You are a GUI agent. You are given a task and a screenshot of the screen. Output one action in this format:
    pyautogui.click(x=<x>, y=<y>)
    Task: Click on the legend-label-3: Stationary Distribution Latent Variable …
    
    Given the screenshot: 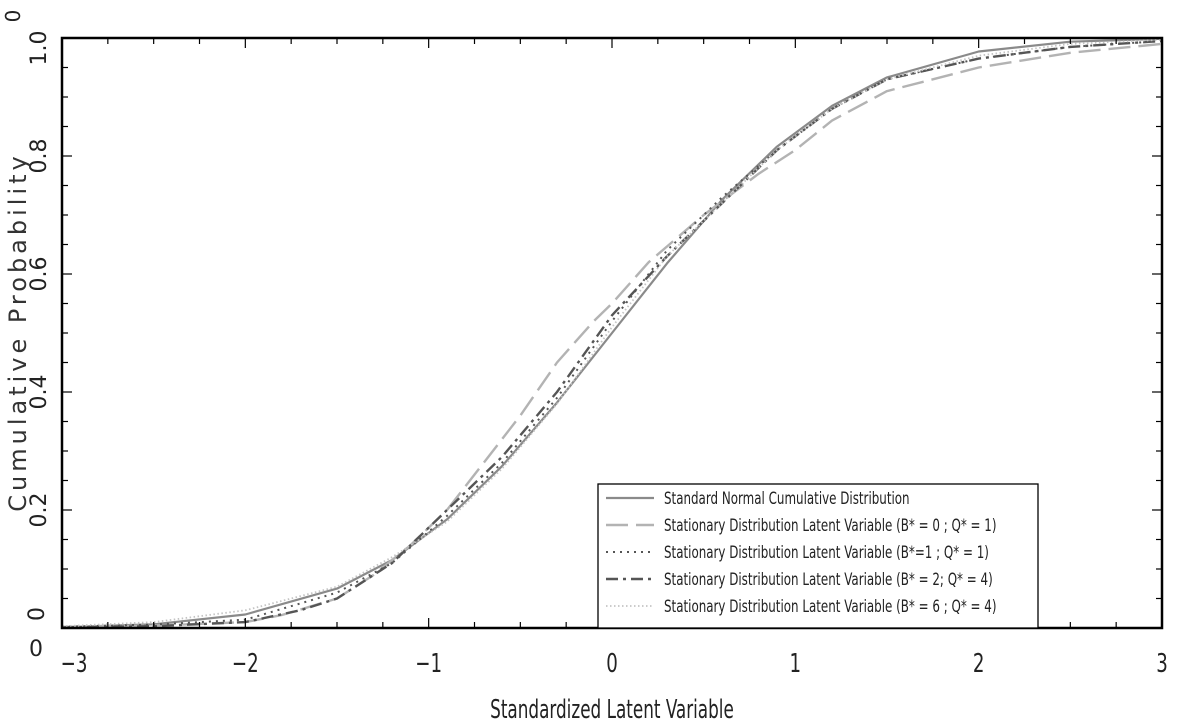 What is the action you would take?
    pyautogui.click(x=826, y=553)
    